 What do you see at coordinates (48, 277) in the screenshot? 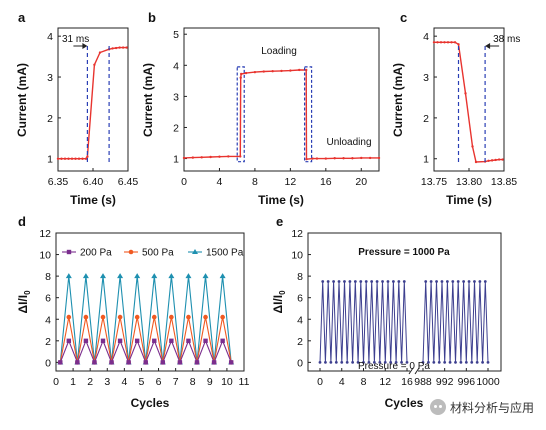
I see `d-ytick-label: 8` at bounding box center [48, 277].